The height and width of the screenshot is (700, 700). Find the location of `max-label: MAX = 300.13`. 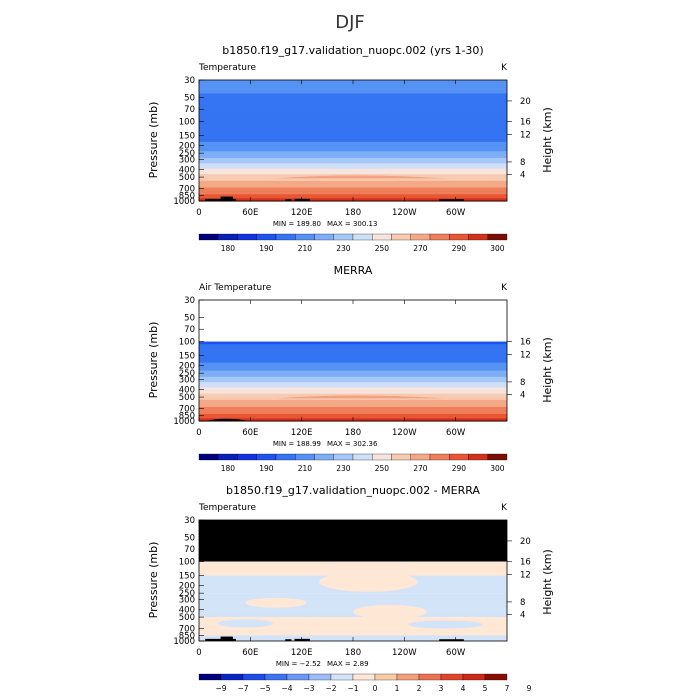

max-label: MAX = 300.13 is located at coordinates (352, 224).